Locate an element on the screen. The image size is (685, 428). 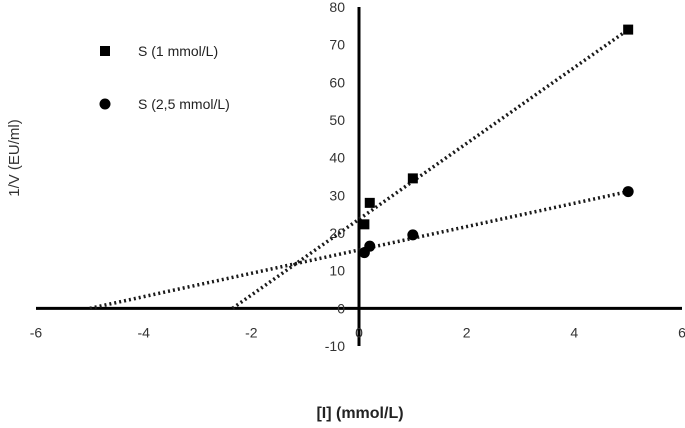
y-tick-label: 80 is located at coordinates (337, 7).